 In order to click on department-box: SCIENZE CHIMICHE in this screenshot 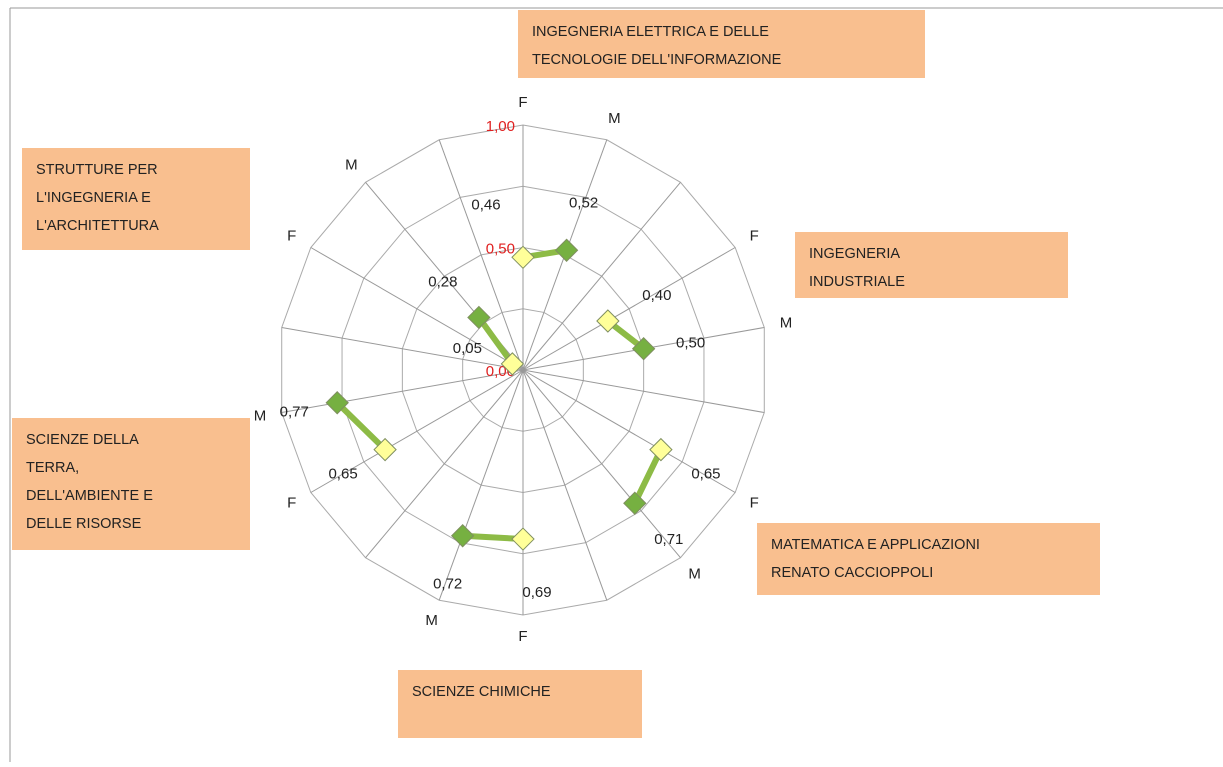, I will do `click(520, 704)`.